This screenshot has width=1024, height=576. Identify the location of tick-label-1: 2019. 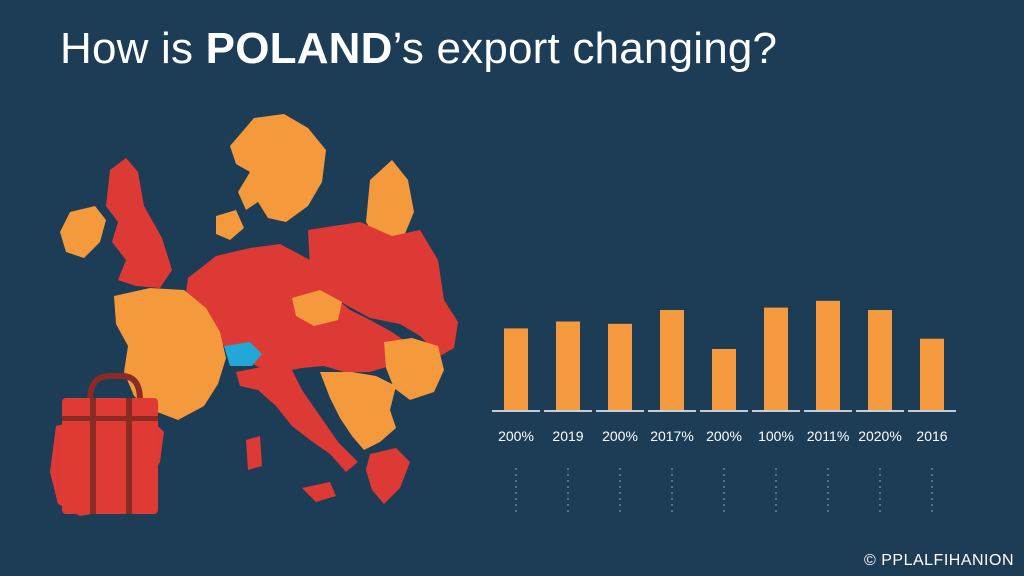
(567, 436).